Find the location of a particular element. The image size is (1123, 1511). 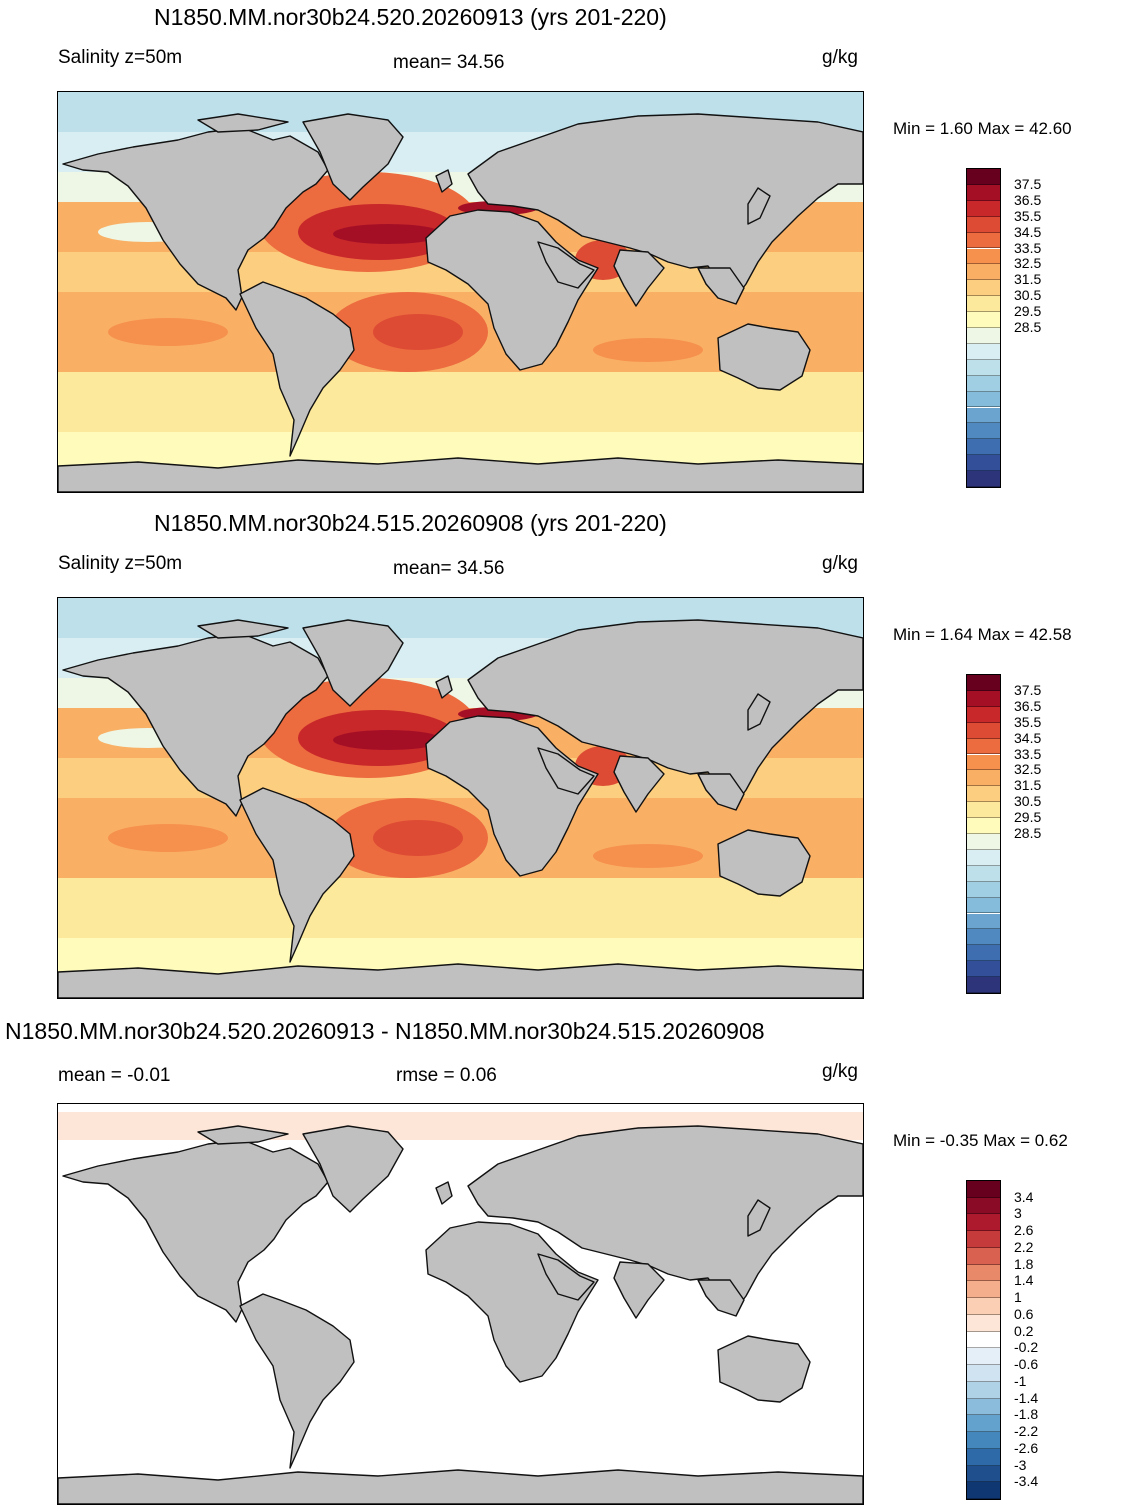

colorbar-tick-label: -1 is located at coordinates (1020, 1380).